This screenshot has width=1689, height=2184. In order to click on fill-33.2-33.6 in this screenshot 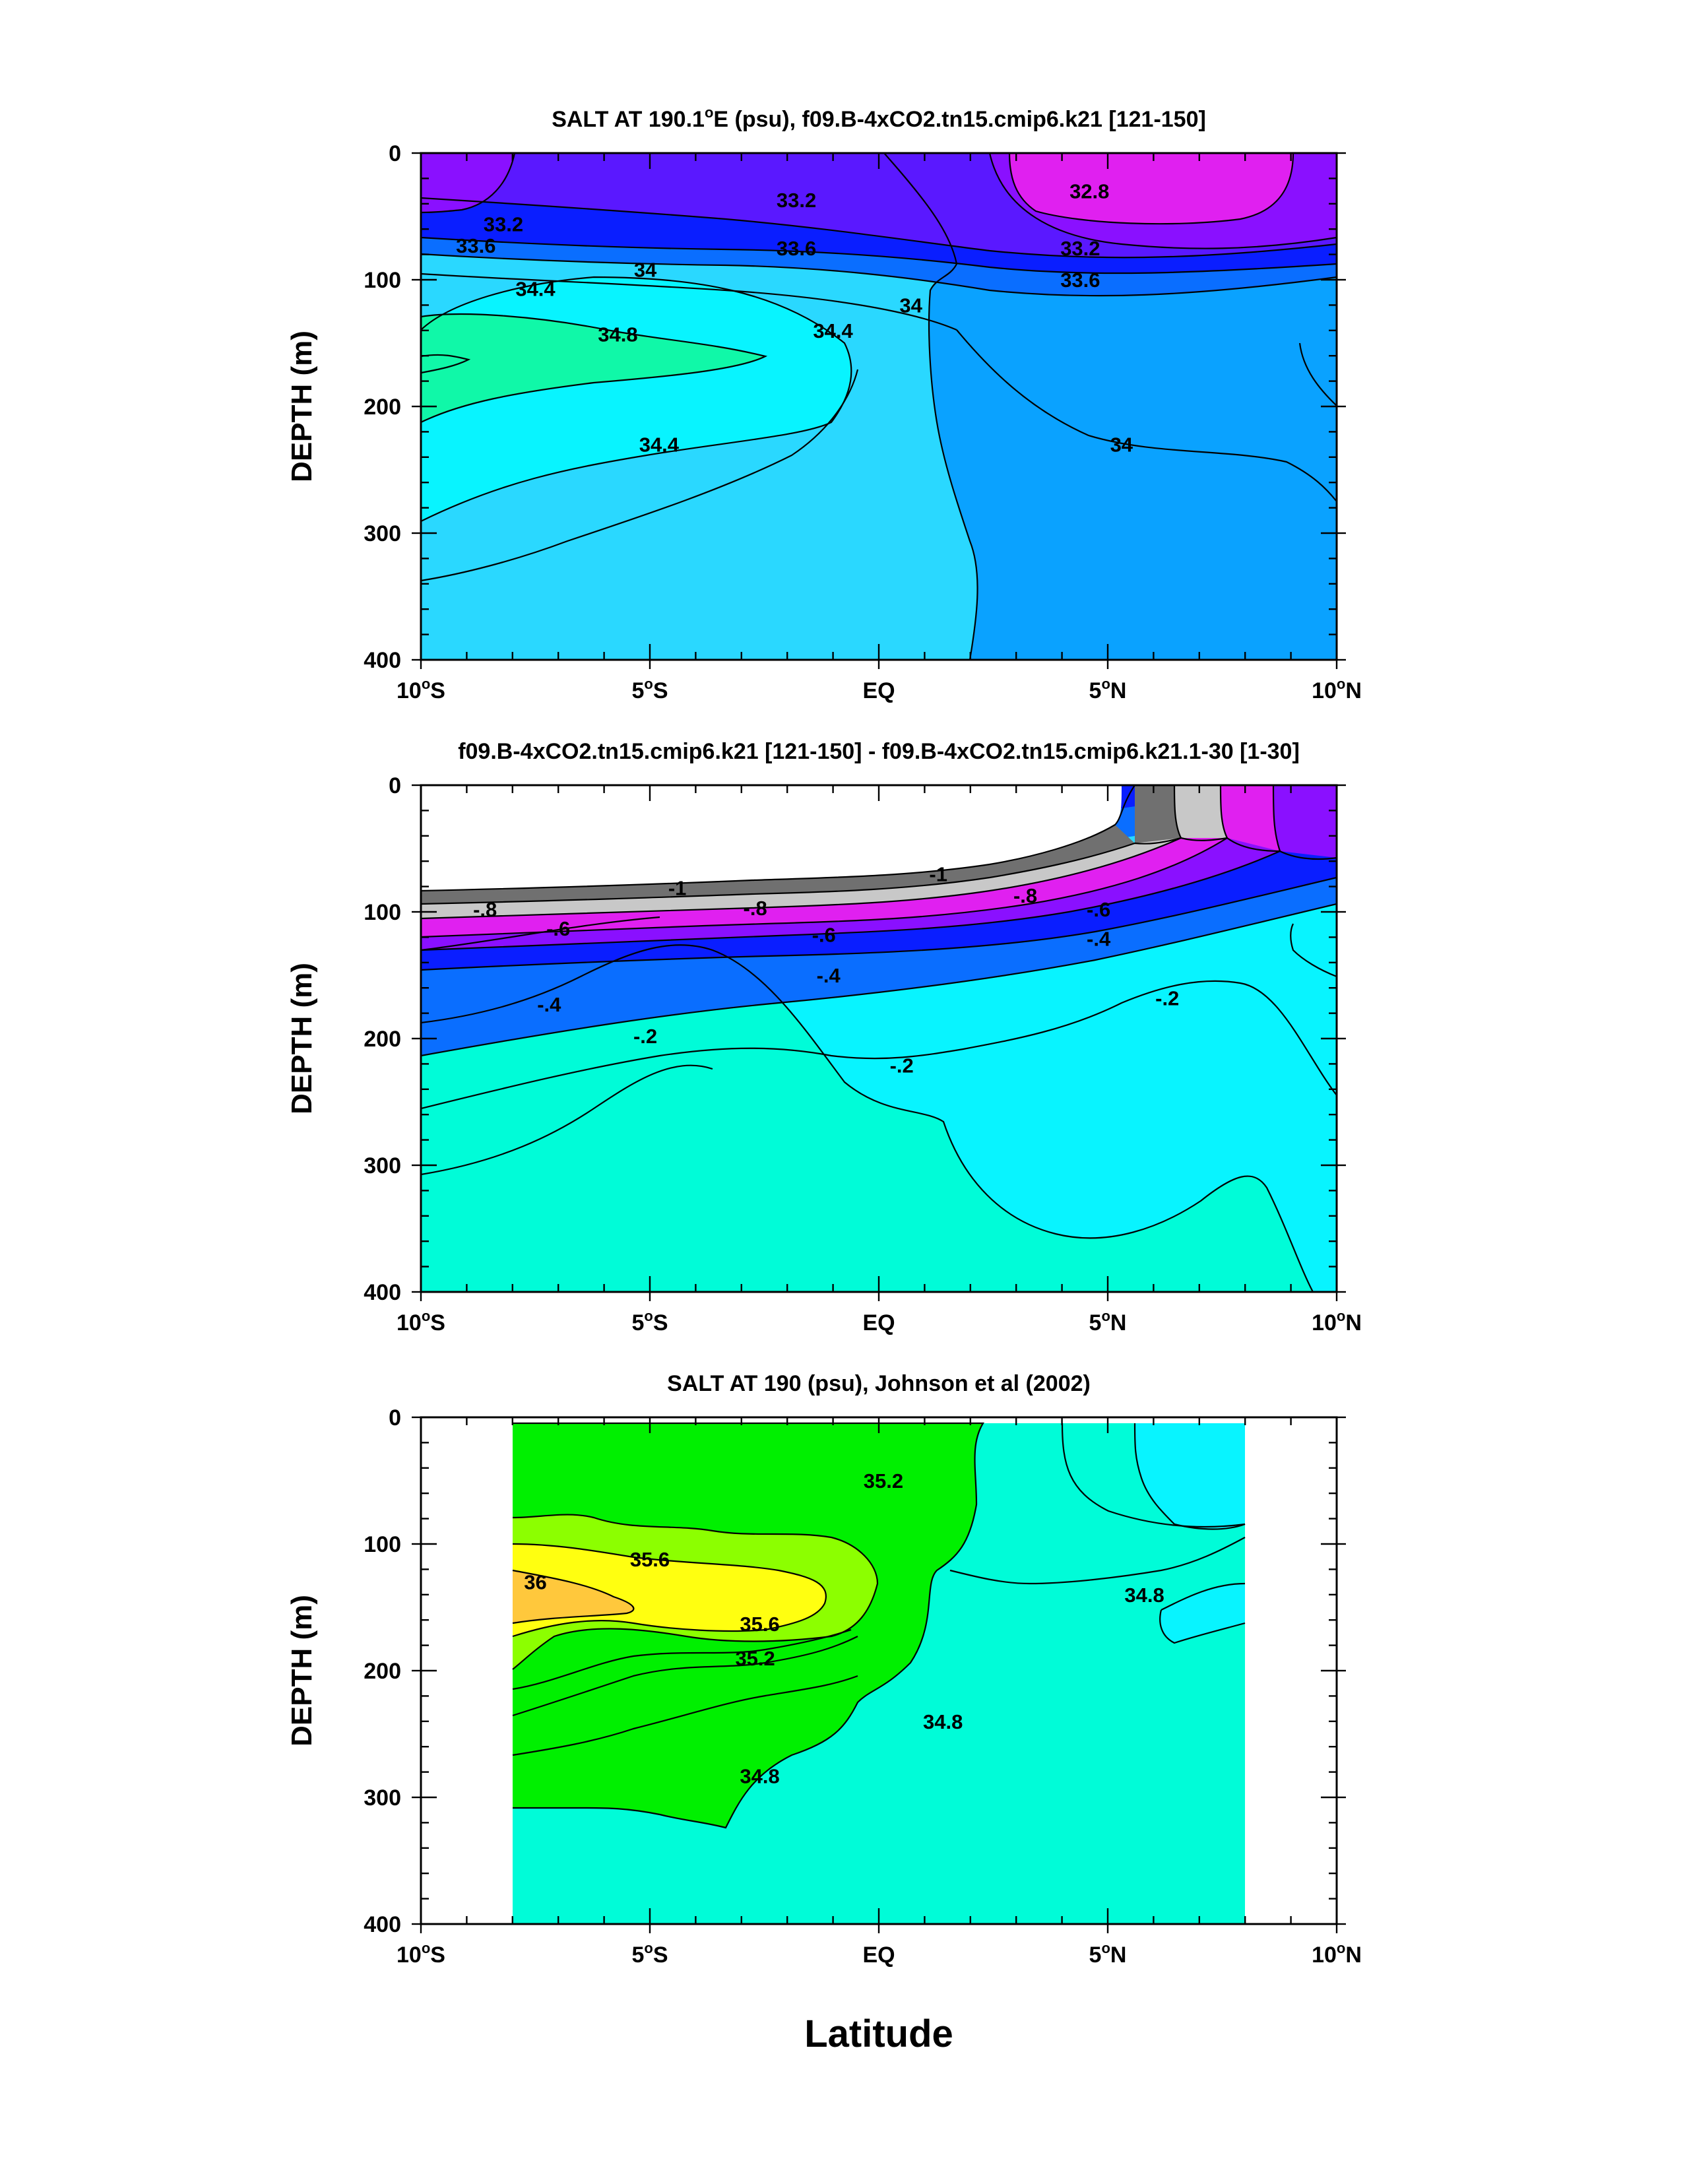, I will do `click(879, 236)`.